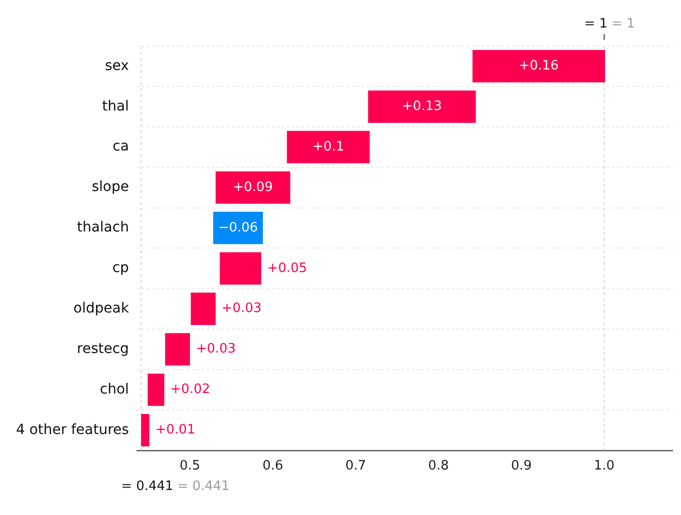 The width and height of the screenshot is (681, 515). Describe the element at coordinates (121, 268) in the screenshot. I see `y-tick-label: cp` at that location.